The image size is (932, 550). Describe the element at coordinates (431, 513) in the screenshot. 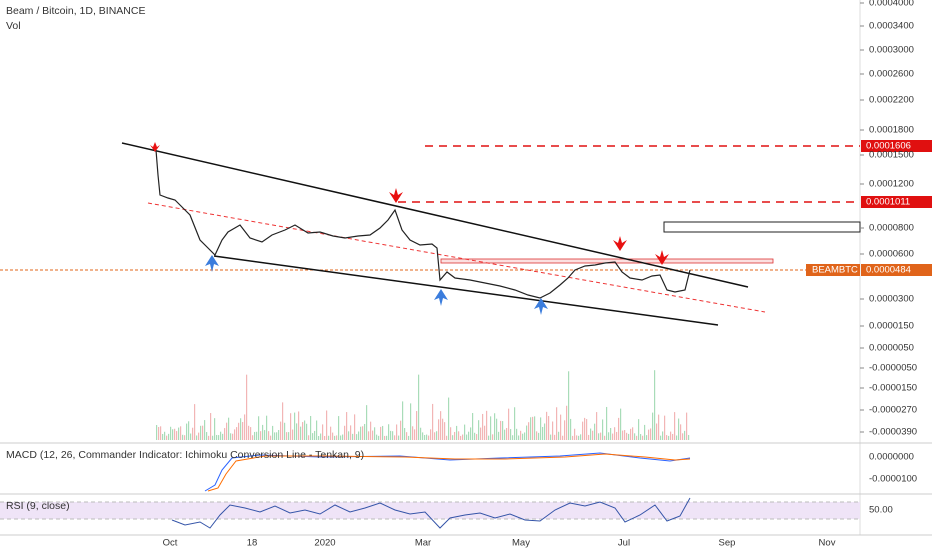

I see `rsi-line-series` at that location.